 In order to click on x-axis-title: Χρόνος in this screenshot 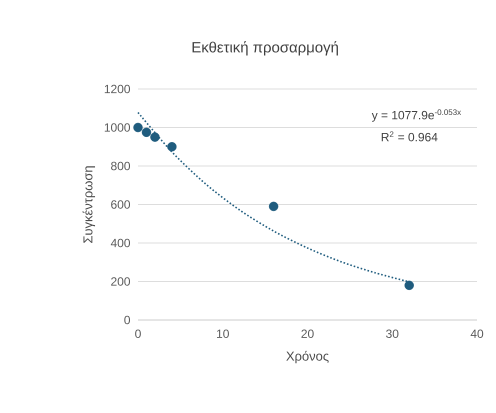, I will do `click(307, 357)`.